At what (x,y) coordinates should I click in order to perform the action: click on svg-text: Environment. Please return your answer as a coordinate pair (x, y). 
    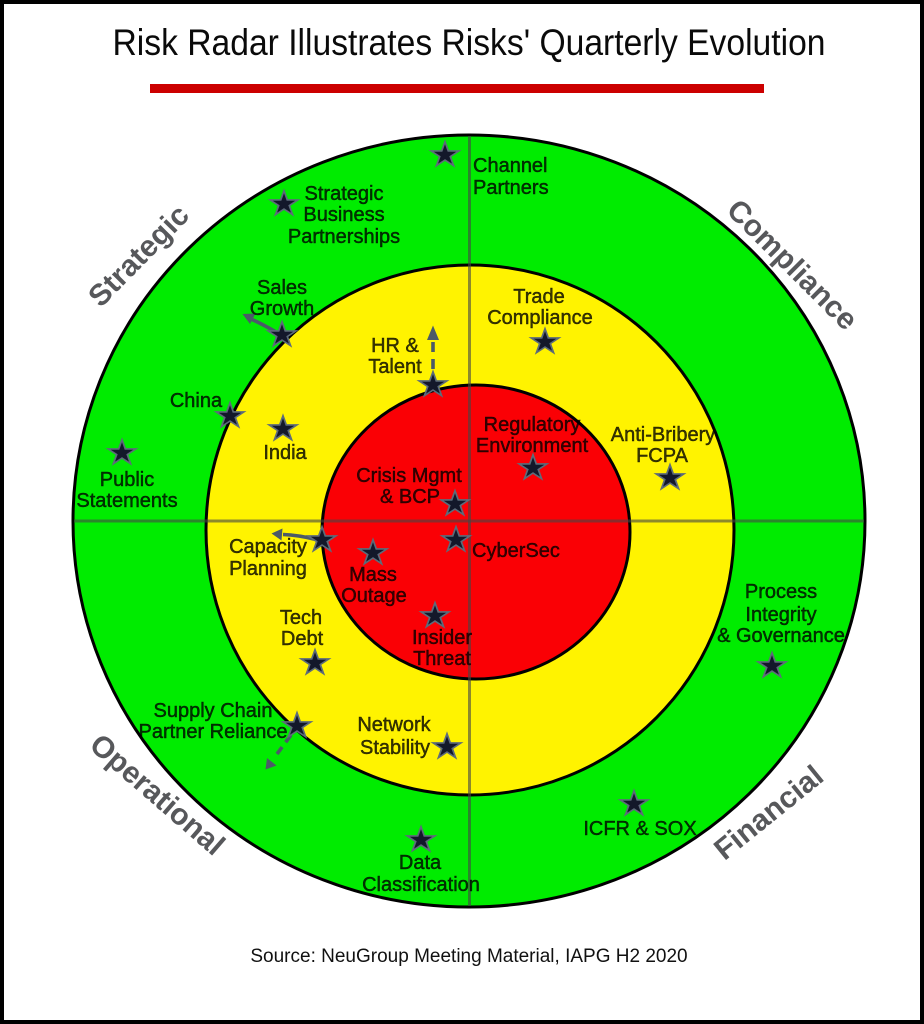
    Looking at the image, I should click on (532, 446).